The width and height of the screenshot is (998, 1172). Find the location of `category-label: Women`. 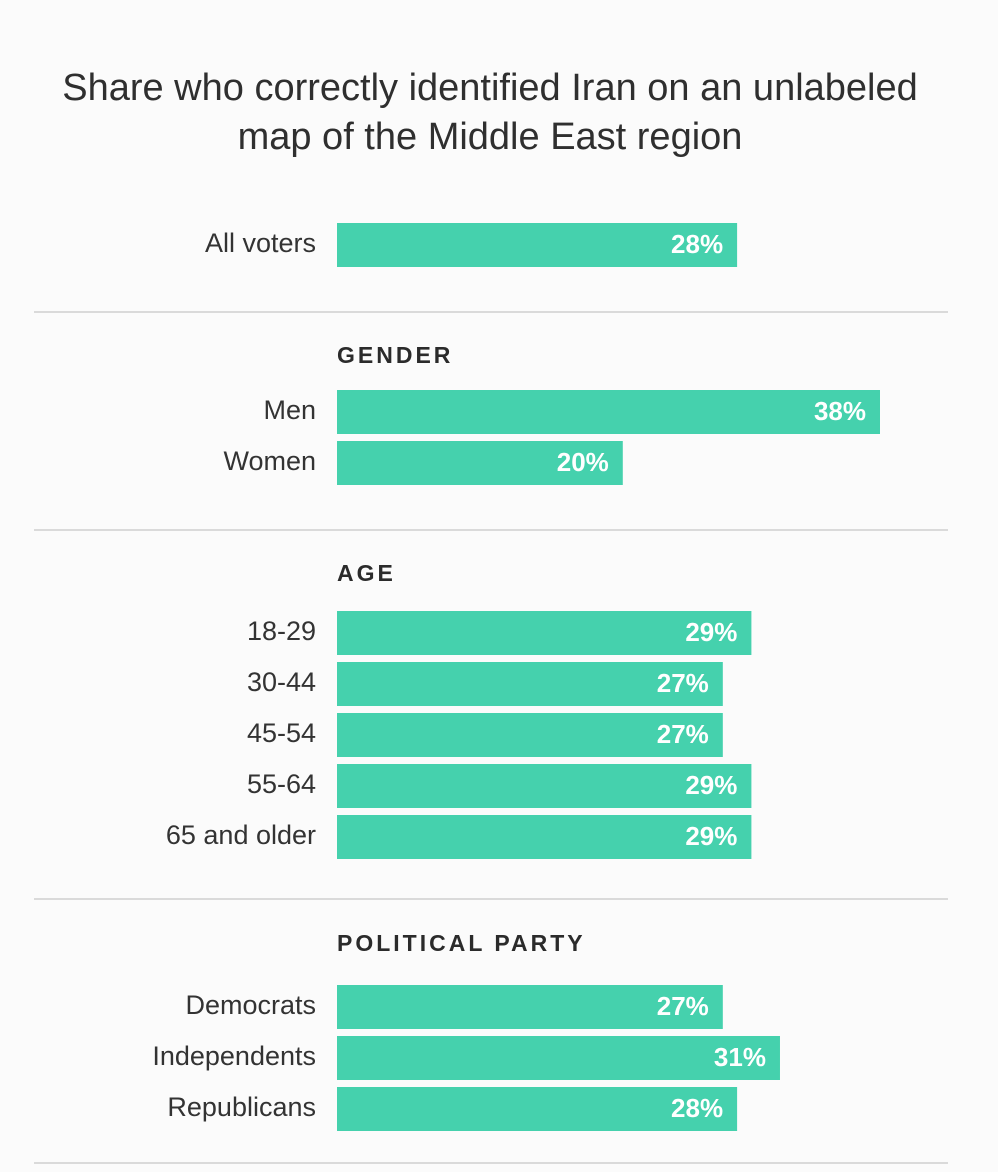

category-label: Women is located at coordinates (269, 461).